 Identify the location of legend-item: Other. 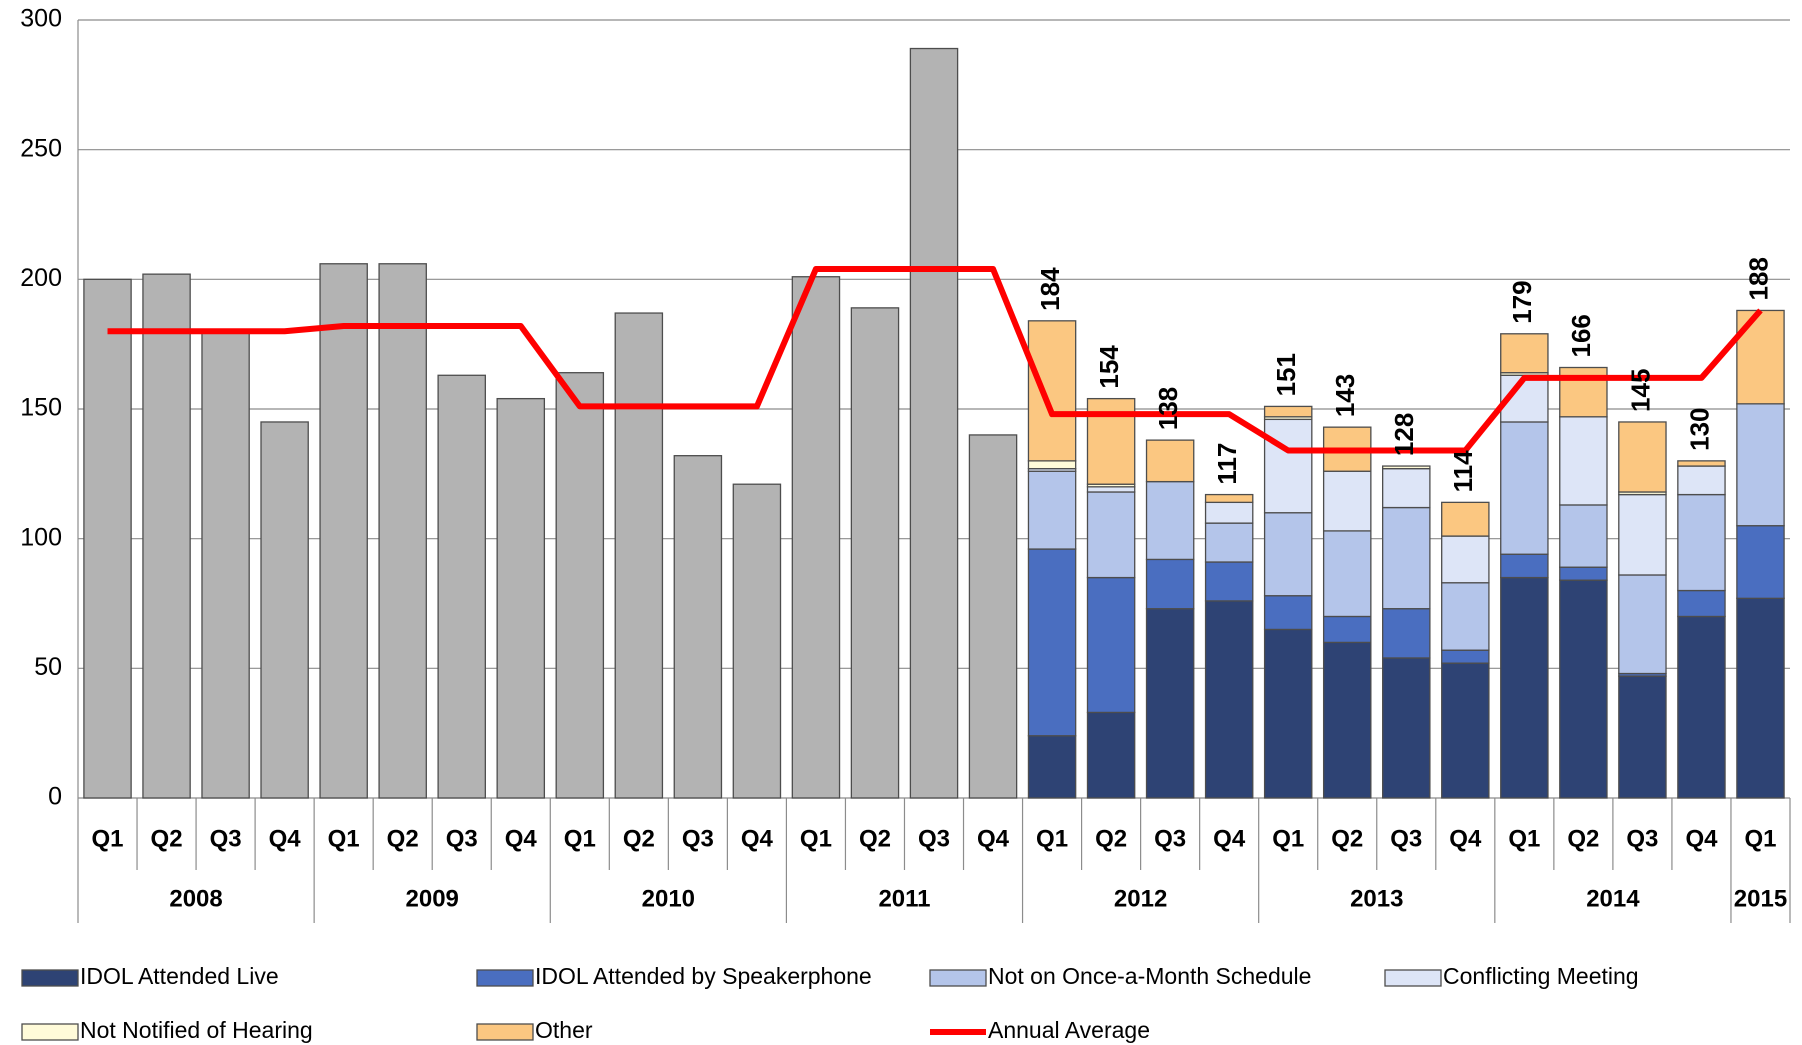
(534, 1030).